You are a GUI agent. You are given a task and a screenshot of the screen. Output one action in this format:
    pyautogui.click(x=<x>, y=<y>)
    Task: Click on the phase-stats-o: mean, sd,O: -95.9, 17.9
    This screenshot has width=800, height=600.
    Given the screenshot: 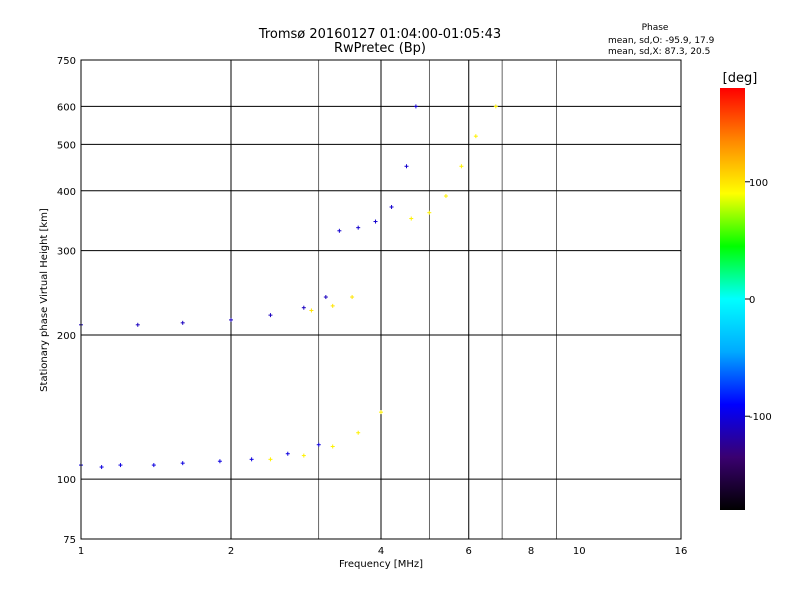 What is the action you would take?
    pyautogui.click(x=661, y=41)
    